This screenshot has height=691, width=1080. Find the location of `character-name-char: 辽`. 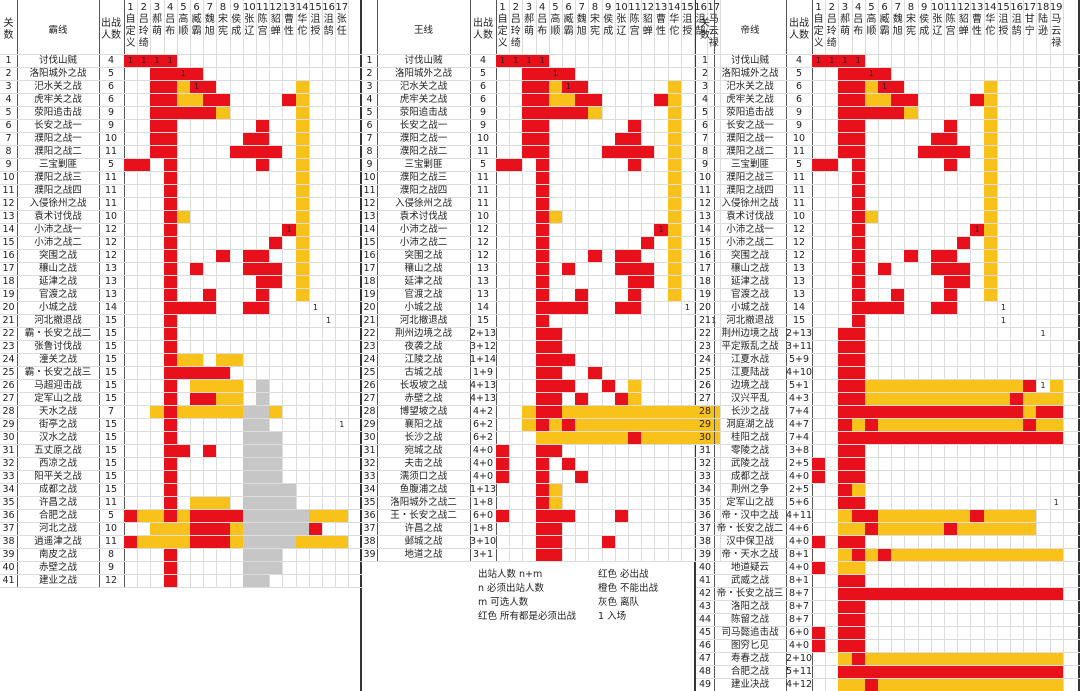

character-name-char: 辽 is located at coordinates (937, 31).